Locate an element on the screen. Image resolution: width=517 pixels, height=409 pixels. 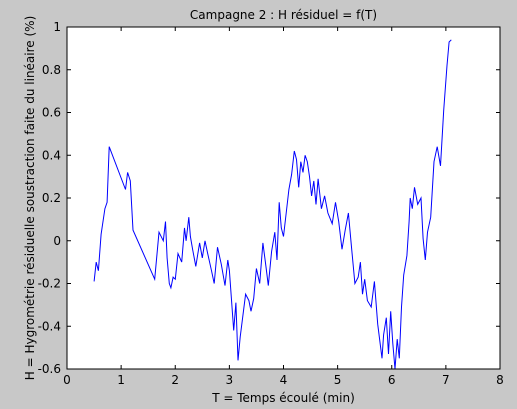
x-axis-label: T = Temps écoulé (min) is located at coordinates (283, 398).